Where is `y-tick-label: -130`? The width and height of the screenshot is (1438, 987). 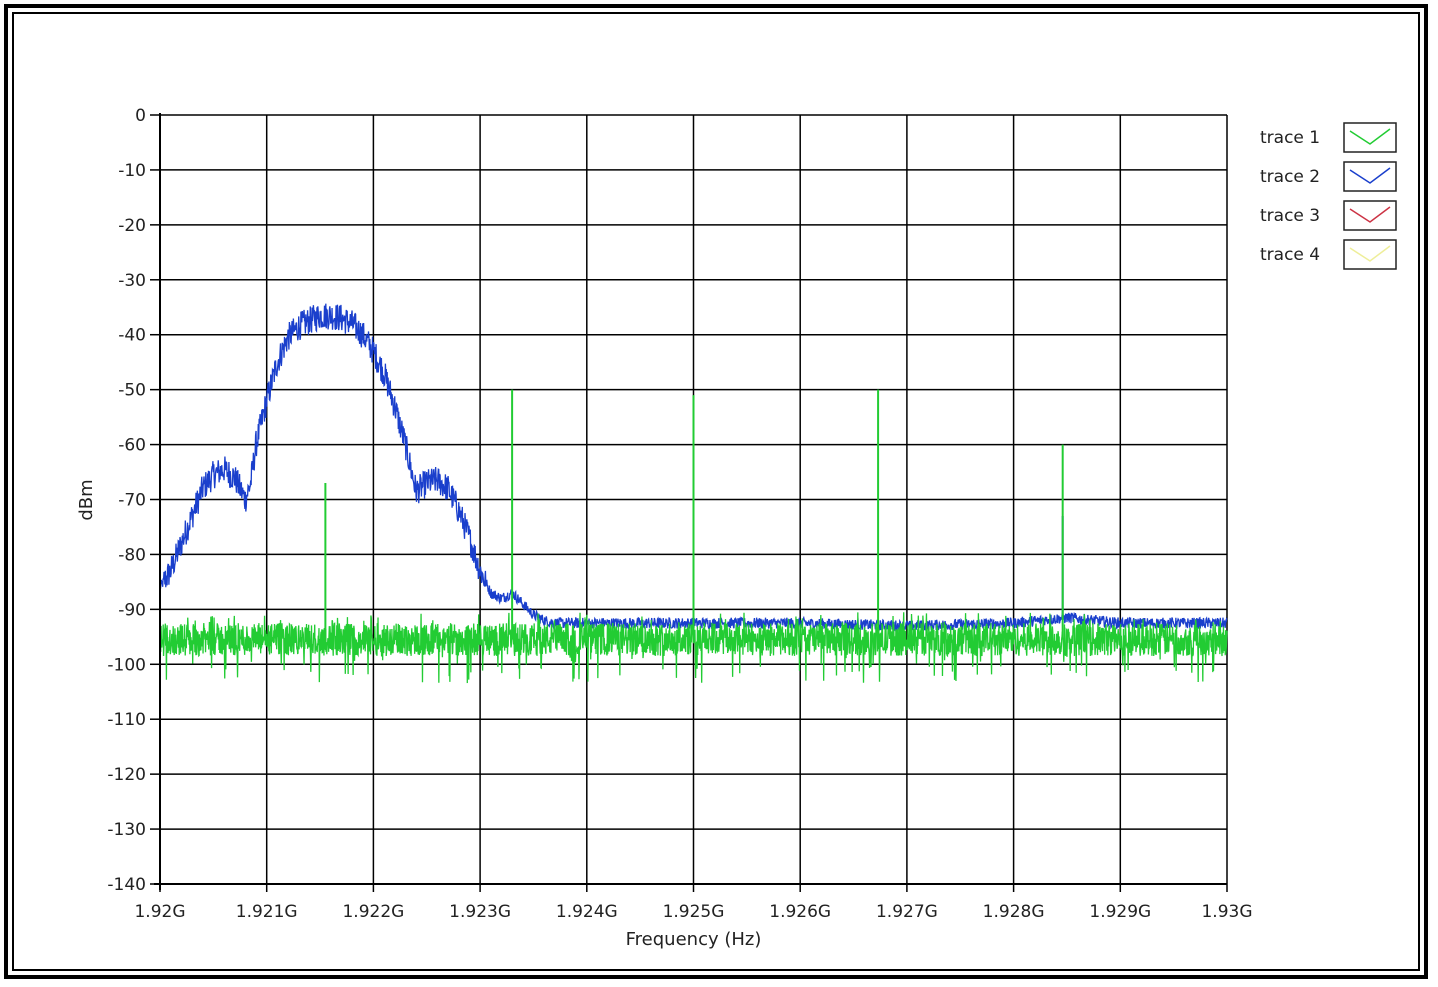
y-tick-label: -130 is located at coordinates (126, 830).